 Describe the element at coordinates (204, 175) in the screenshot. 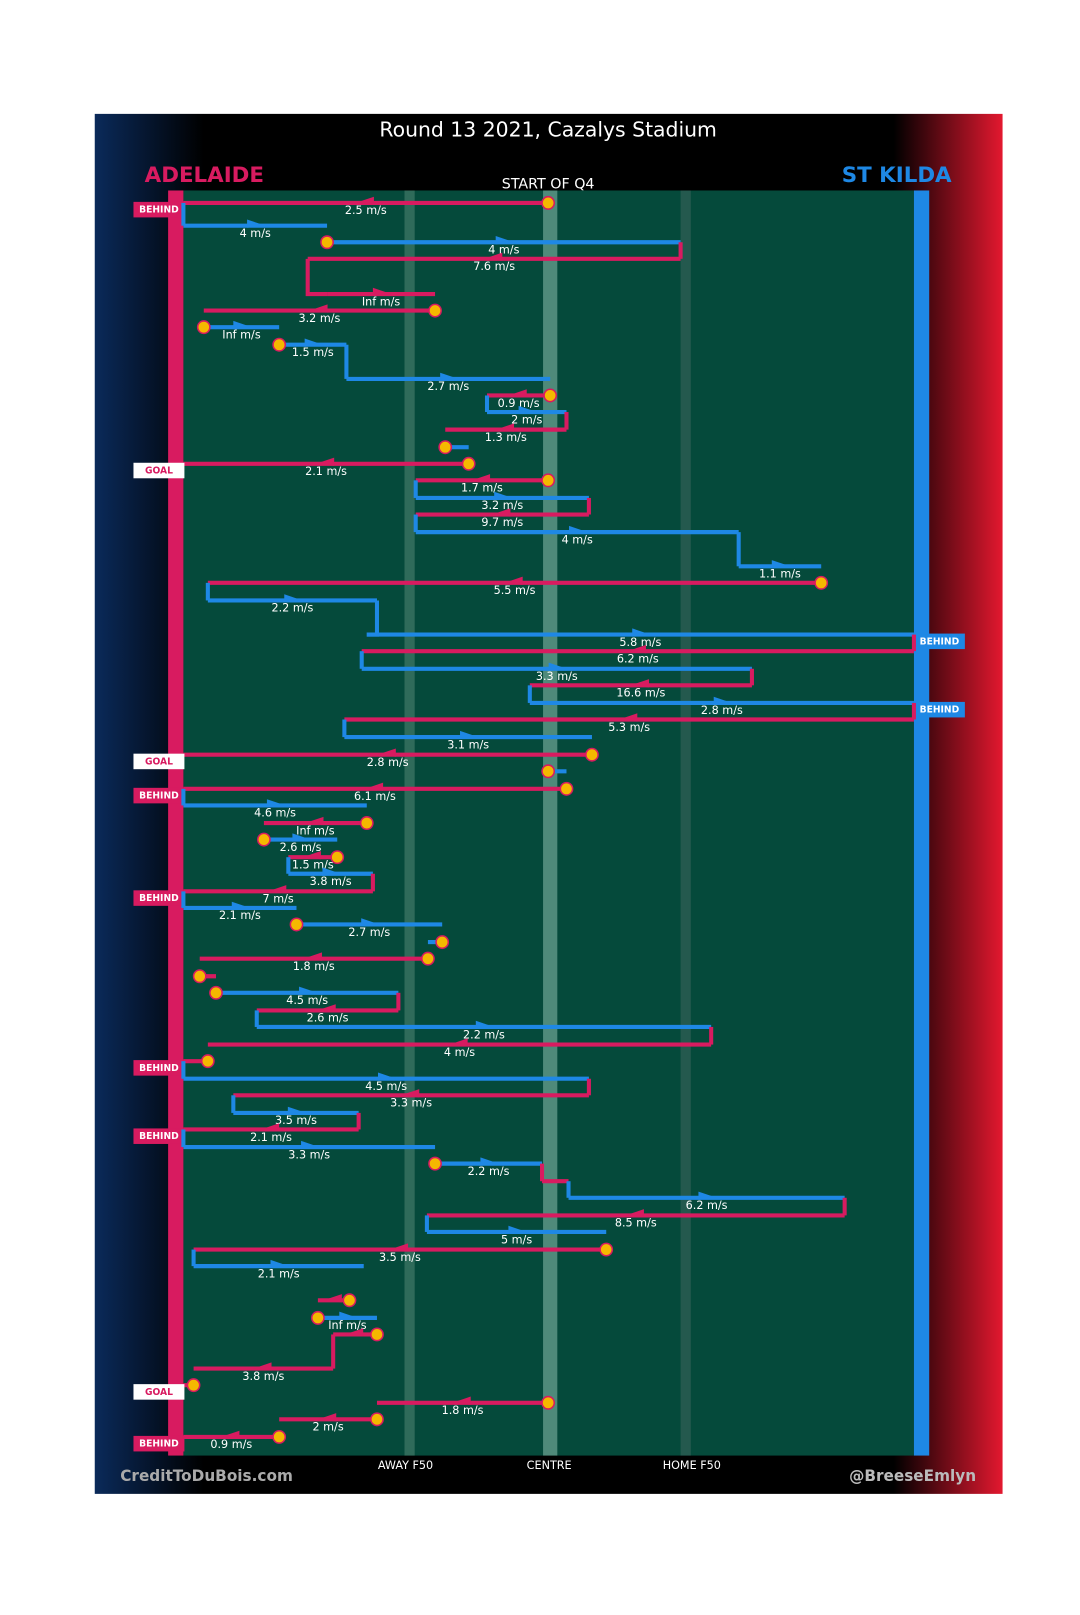

I see `home-team: ADELAIDE` at that location.